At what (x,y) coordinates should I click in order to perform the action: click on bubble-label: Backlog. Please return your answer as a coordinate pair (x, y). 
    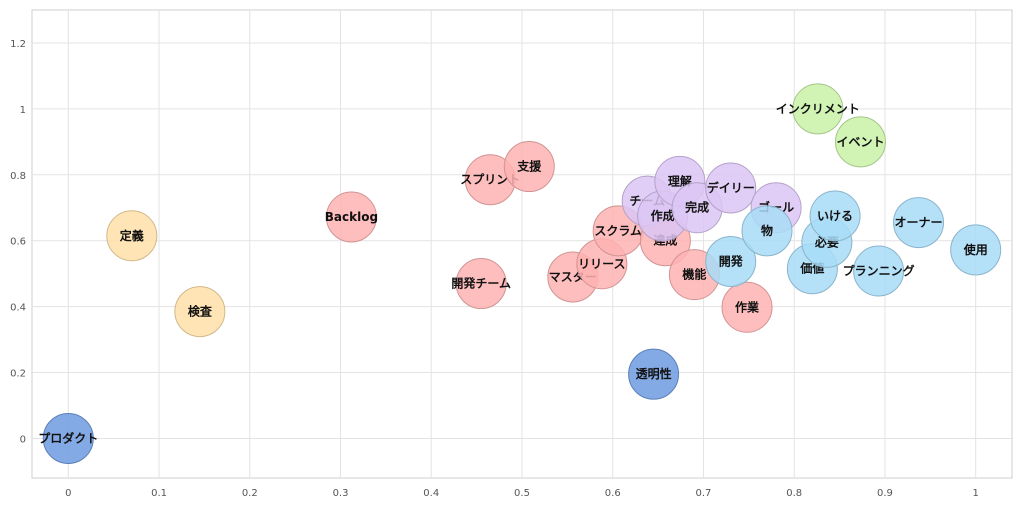
    Looking at the image, I should click on (351, 217).